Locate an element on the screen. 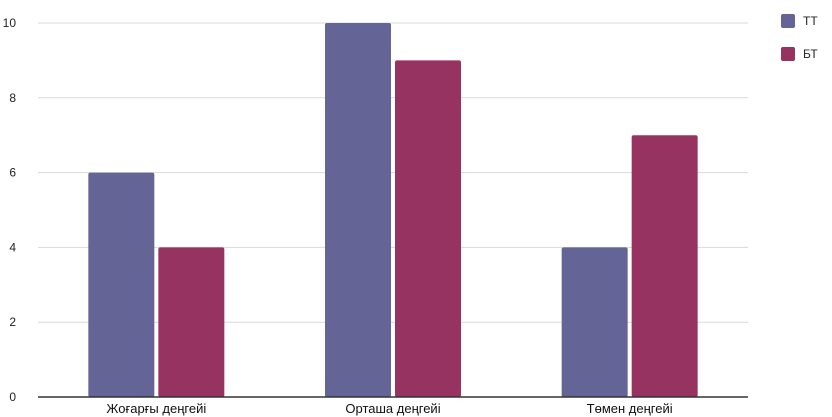  y-tick-label: 8 is located at coordinates (12, 98).